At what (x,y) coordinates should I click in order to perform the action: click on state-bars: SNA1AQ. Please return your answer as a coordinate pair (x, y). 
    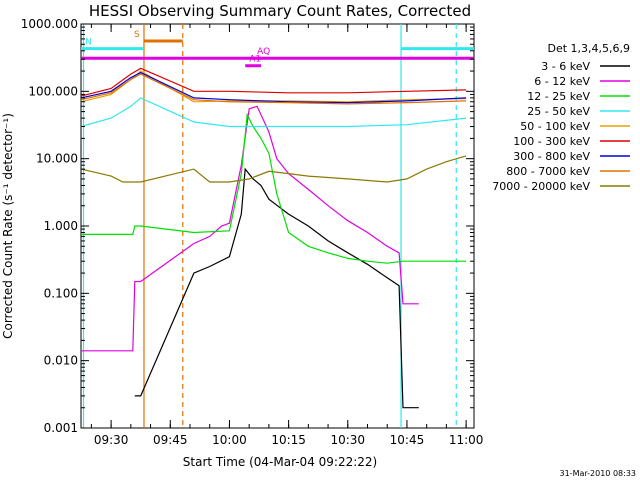
    Looking at the image, I should click on (277, 49).